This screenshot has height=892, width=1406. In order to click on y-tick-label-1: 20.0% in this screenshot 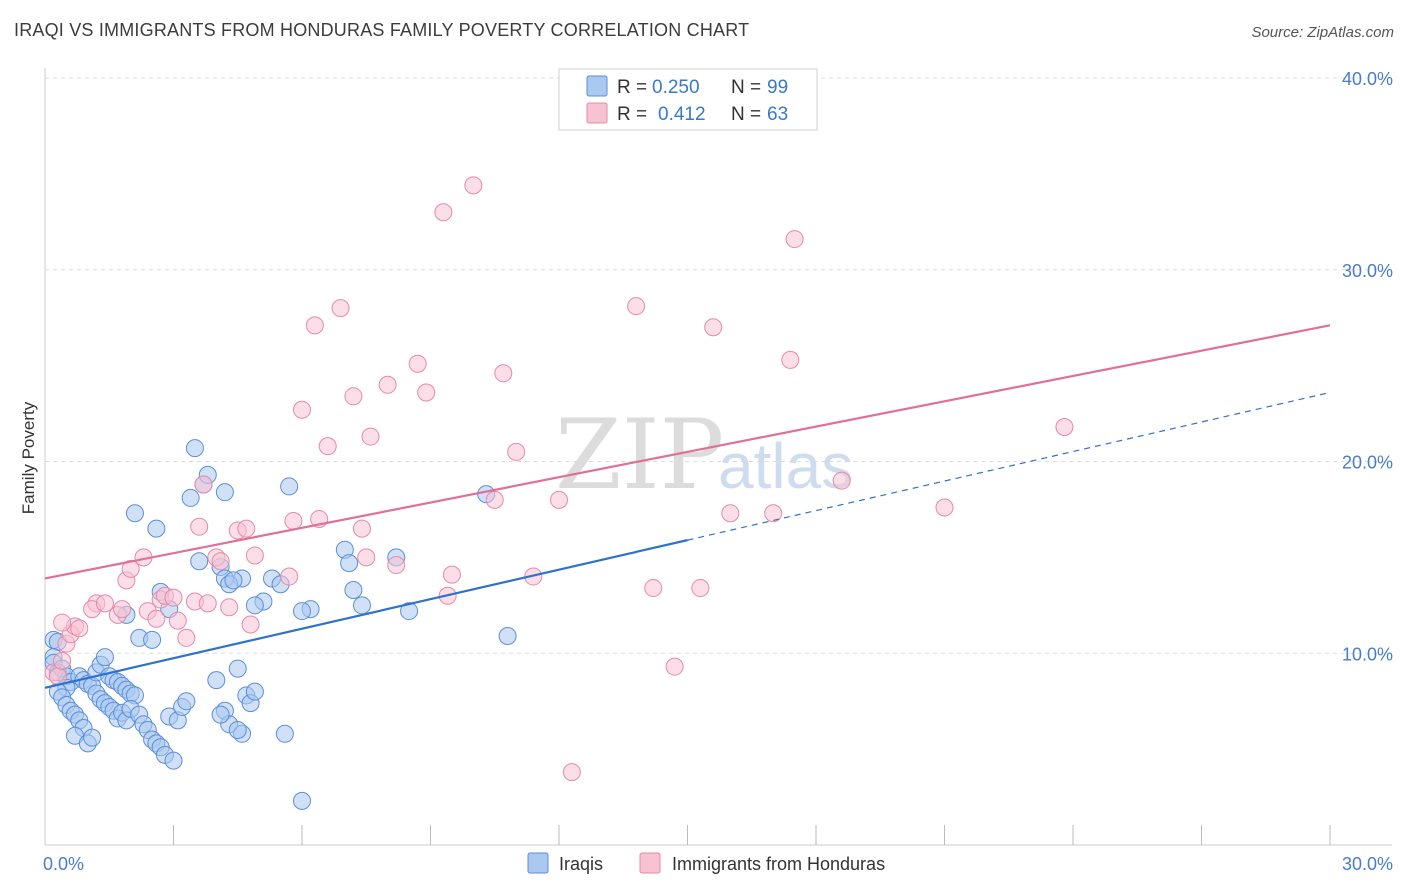, I will do `click(1367, 463)`.